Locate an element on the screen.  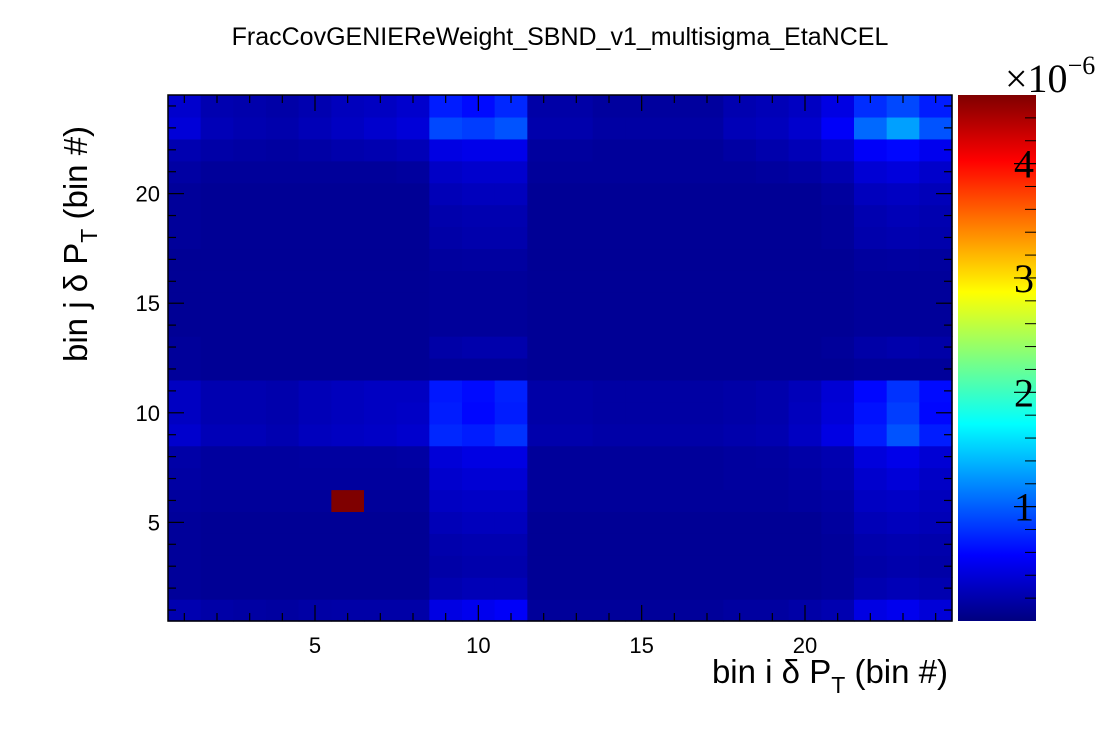
y-tick-label: 20 is located at coordinates (148, 194).